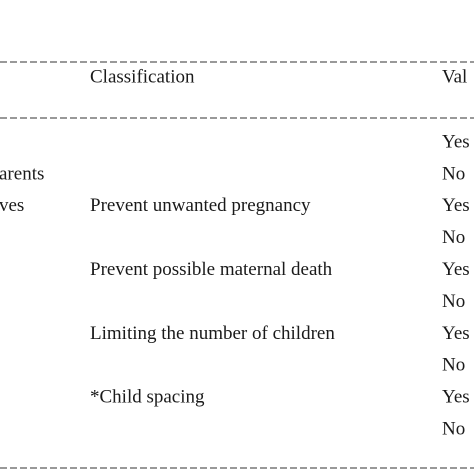 This screenshot has height=474, width=474. Describe the element at coordinates (200, 205) in the screenshot. I see `cell-classification: Prevent unwanted pregnancy` at that location.